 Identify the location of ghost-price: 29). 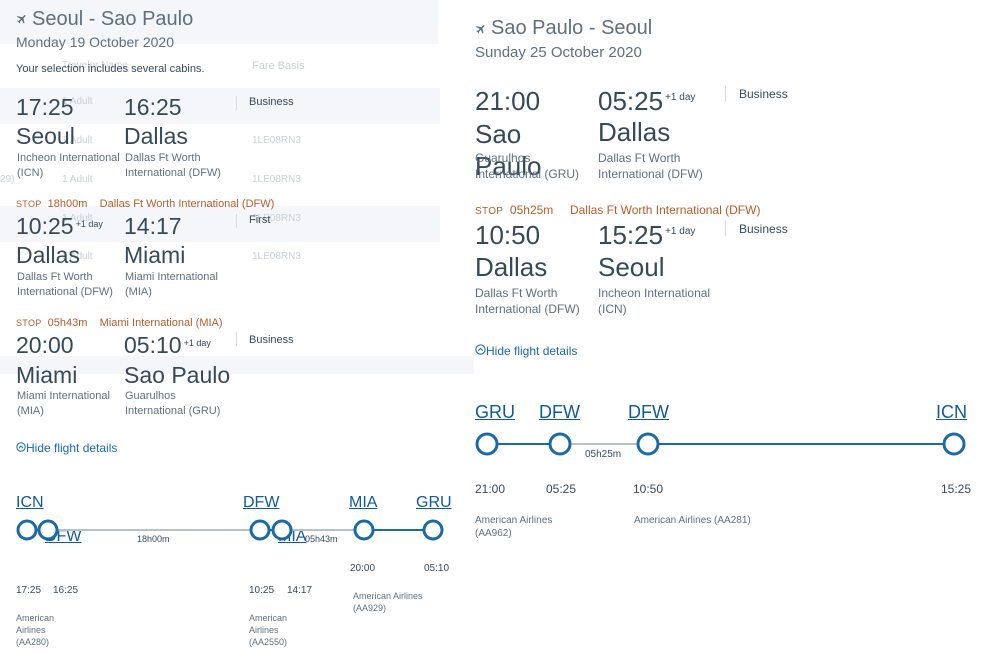
(7, 179).